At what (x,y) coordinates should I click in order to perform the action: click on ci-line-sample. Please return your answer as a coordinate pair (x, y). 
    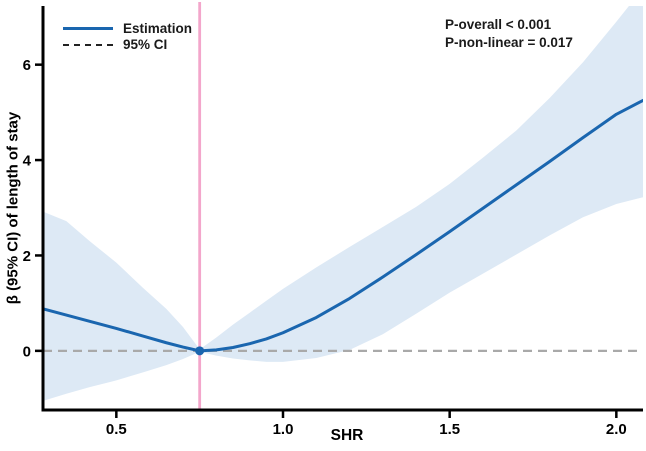
    Looking at the image, I should click on (88, 44).